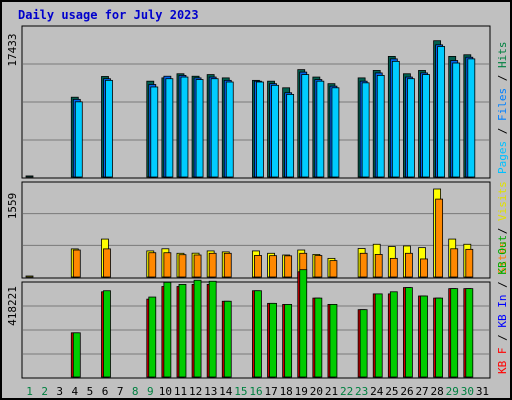 This screenshot has width=512, height=400. I want to click on legend-entry: Sites, so click(502, 257).